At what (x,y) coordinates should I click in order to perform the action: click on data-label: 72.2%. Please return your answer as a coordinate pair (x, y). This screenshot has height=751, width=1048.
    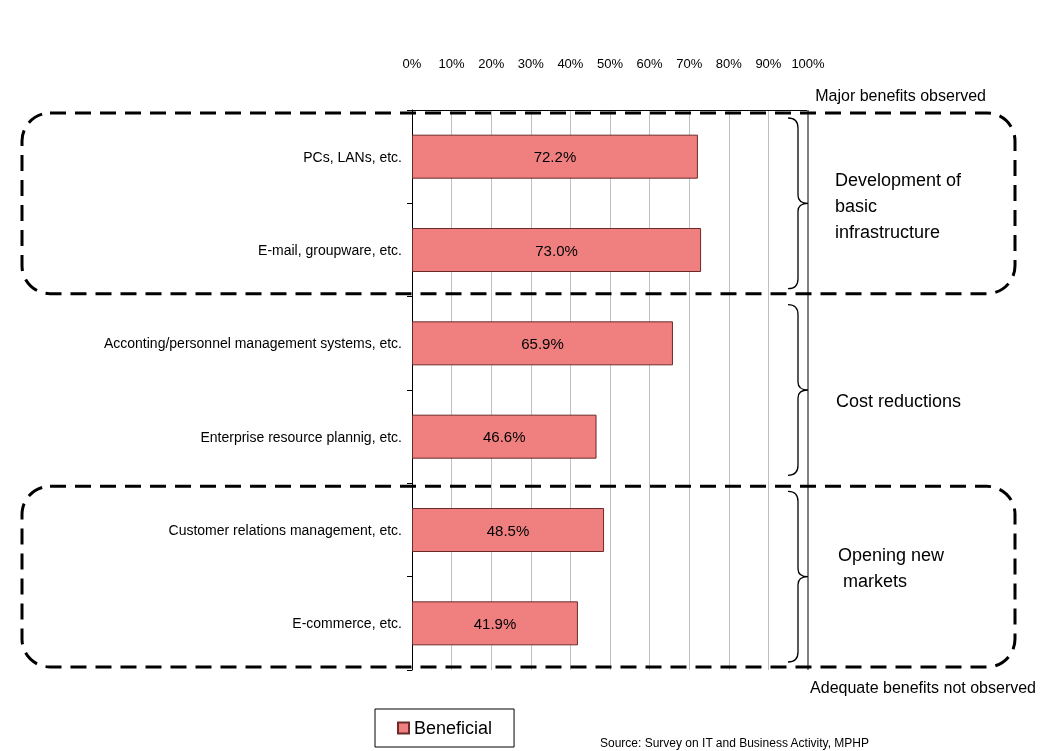
    Looking at the image, I should click on (555, 157).